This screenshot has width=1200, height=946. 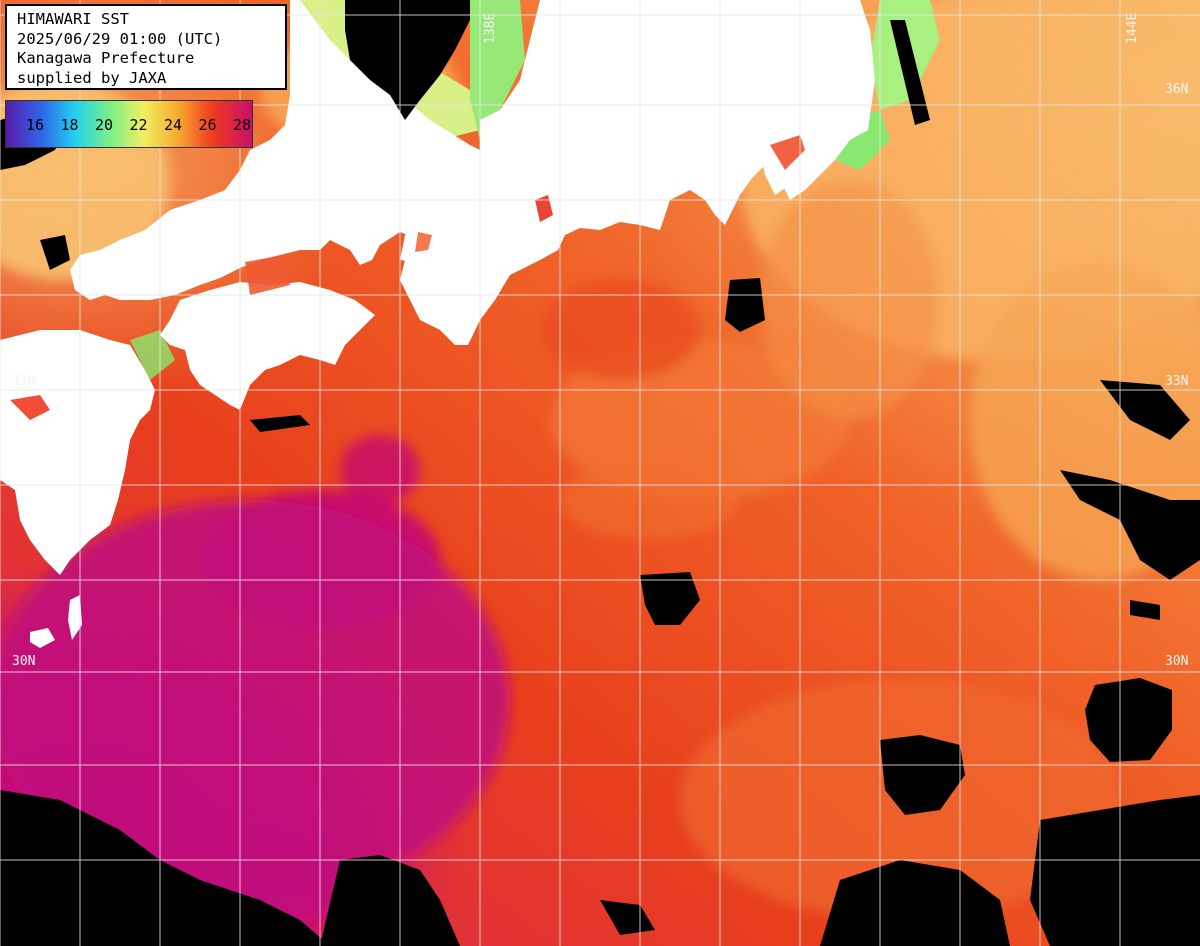 What do you see at coordinates (24, 661) in the screenshot?
I see `lat-label-30n-left: 30N` at bounding box center [24, 661].